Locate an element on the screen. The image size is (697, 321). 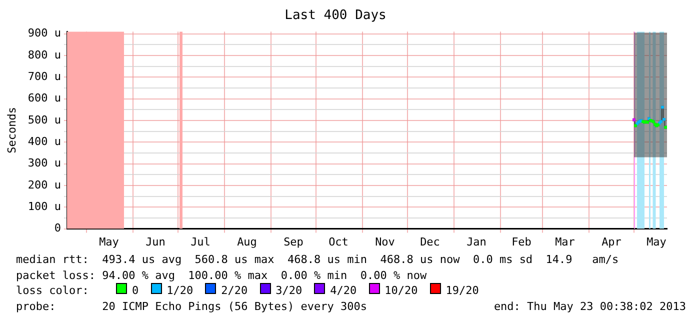
y-tick-label: 500 u is located at coordinates (44, 119).